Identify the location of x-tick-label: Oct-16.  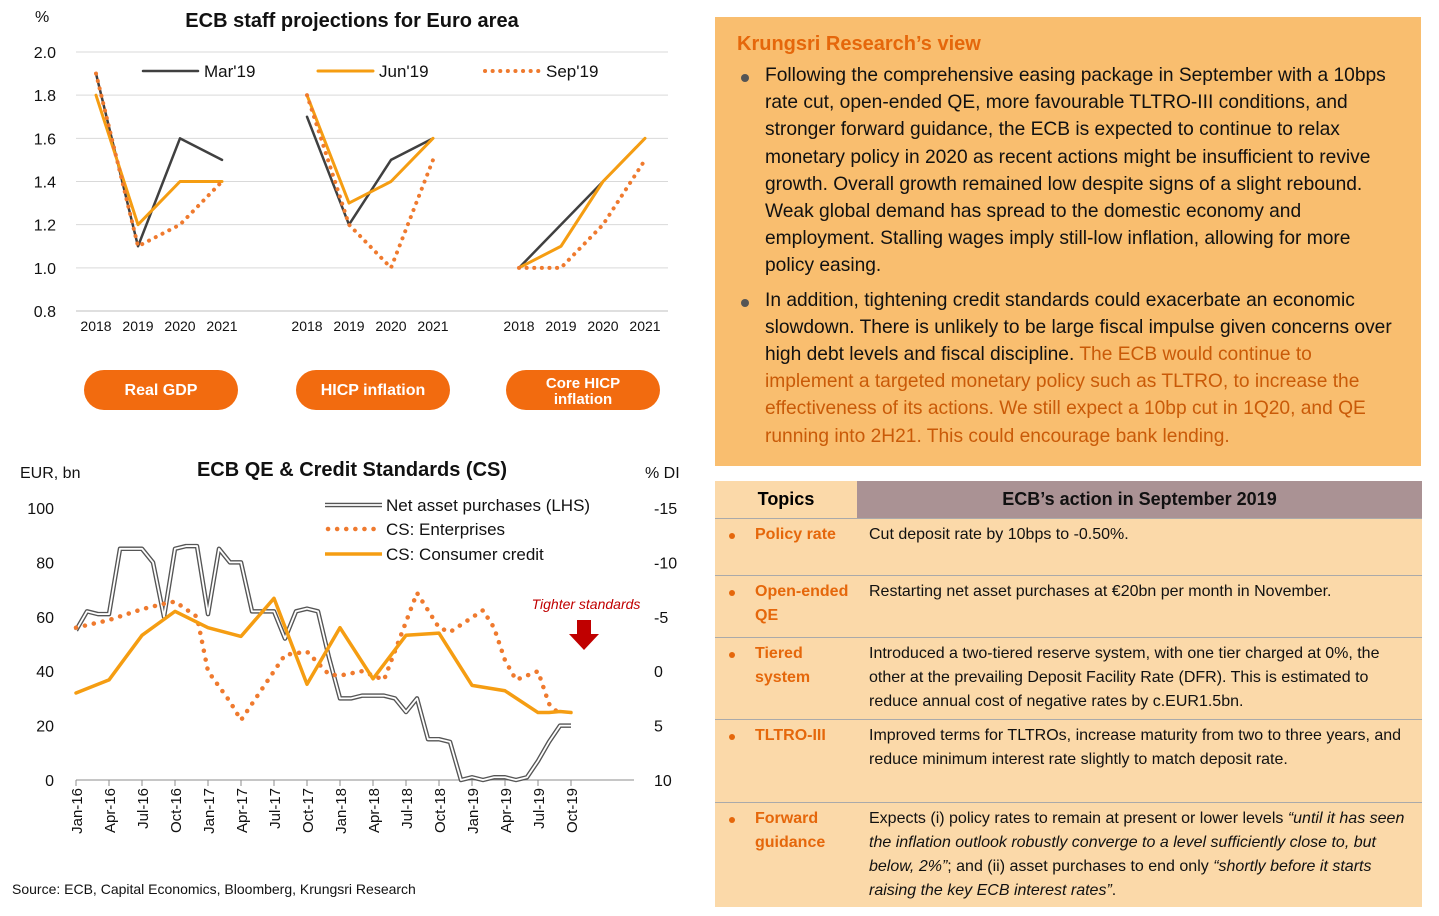
(176, 810).